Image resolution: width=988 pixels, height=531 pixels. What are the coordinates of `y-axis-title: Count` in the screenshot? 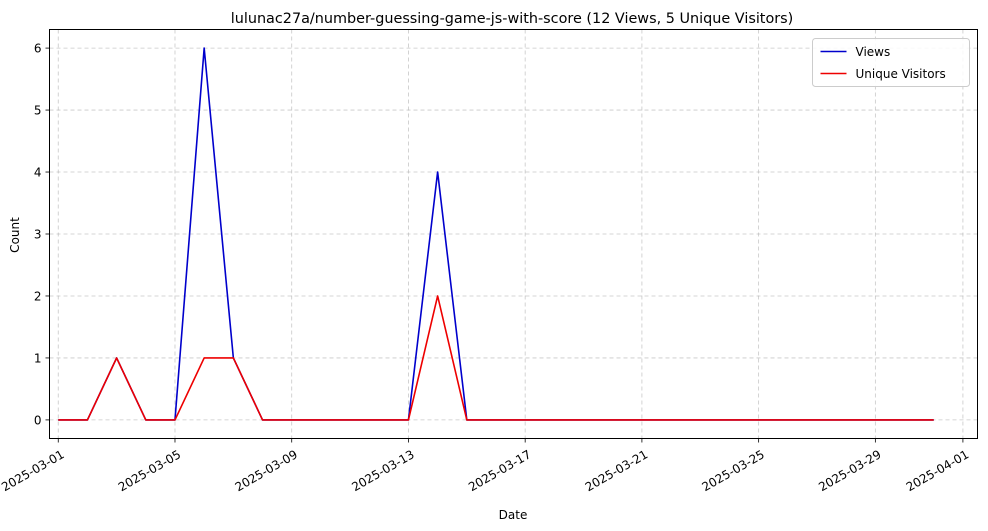 It's located at (15, 235).